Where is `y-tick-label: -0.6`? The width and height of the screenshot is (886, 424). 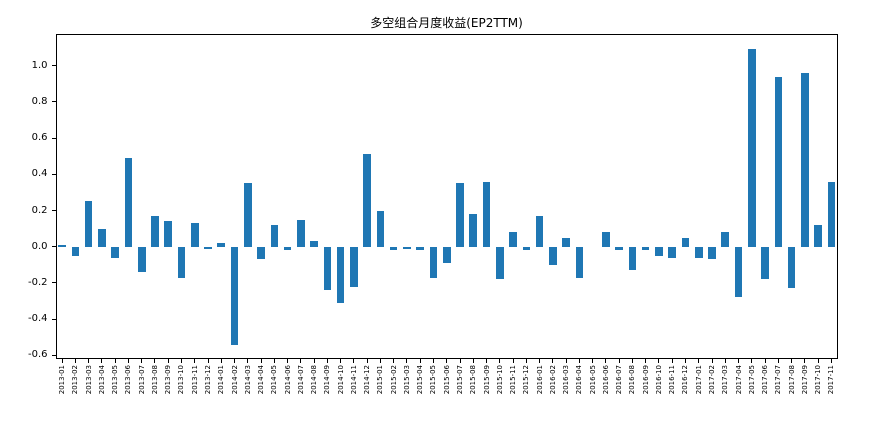 y-tick-label: -0.6 is located at coordinates (37, 355).